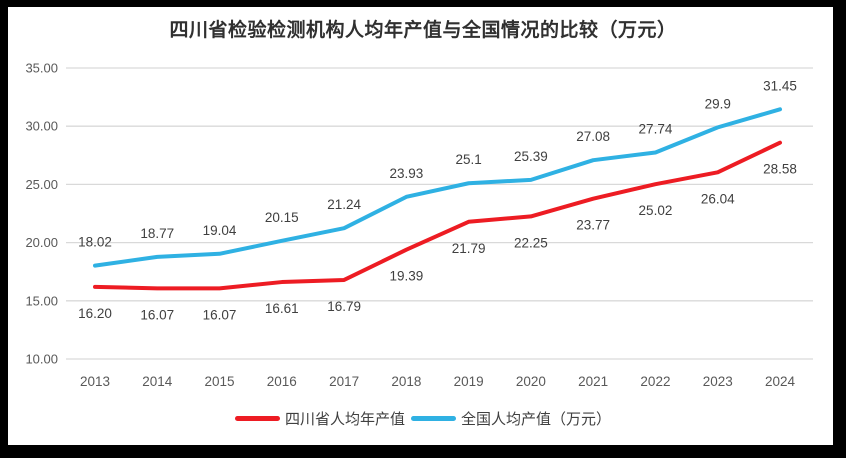 The image size is (846, 458). I want to click on legend-item-sichuan: 四川省人均年产值, so click(319, 418).